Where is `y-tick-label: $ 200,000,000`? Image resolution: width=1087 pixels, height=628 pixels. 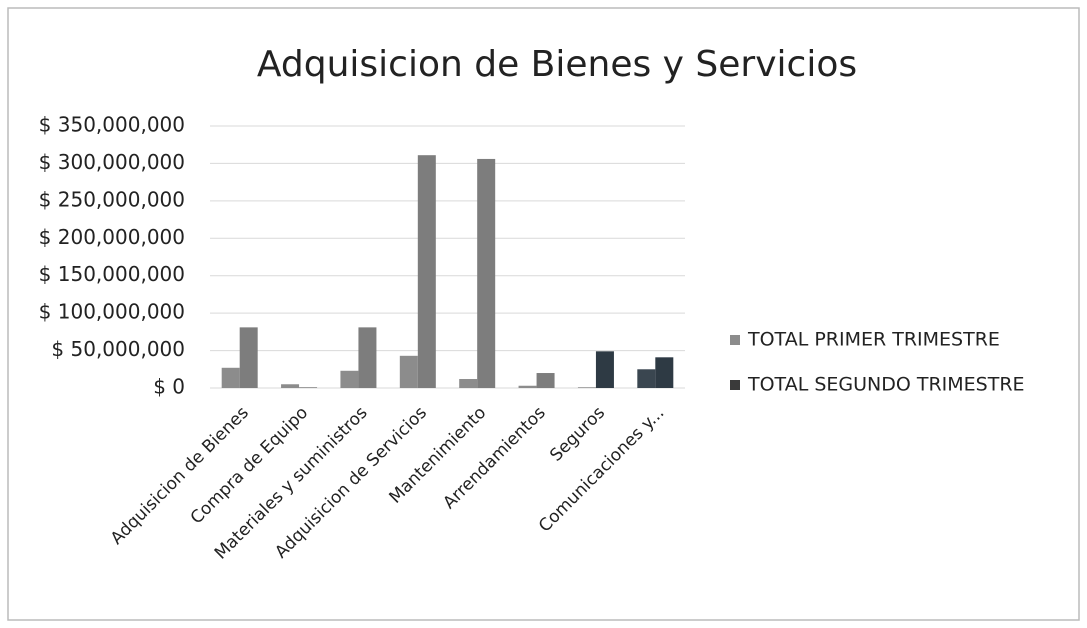 y-tick-label: $ 200,000,000 is located at coordinates (112, 237).